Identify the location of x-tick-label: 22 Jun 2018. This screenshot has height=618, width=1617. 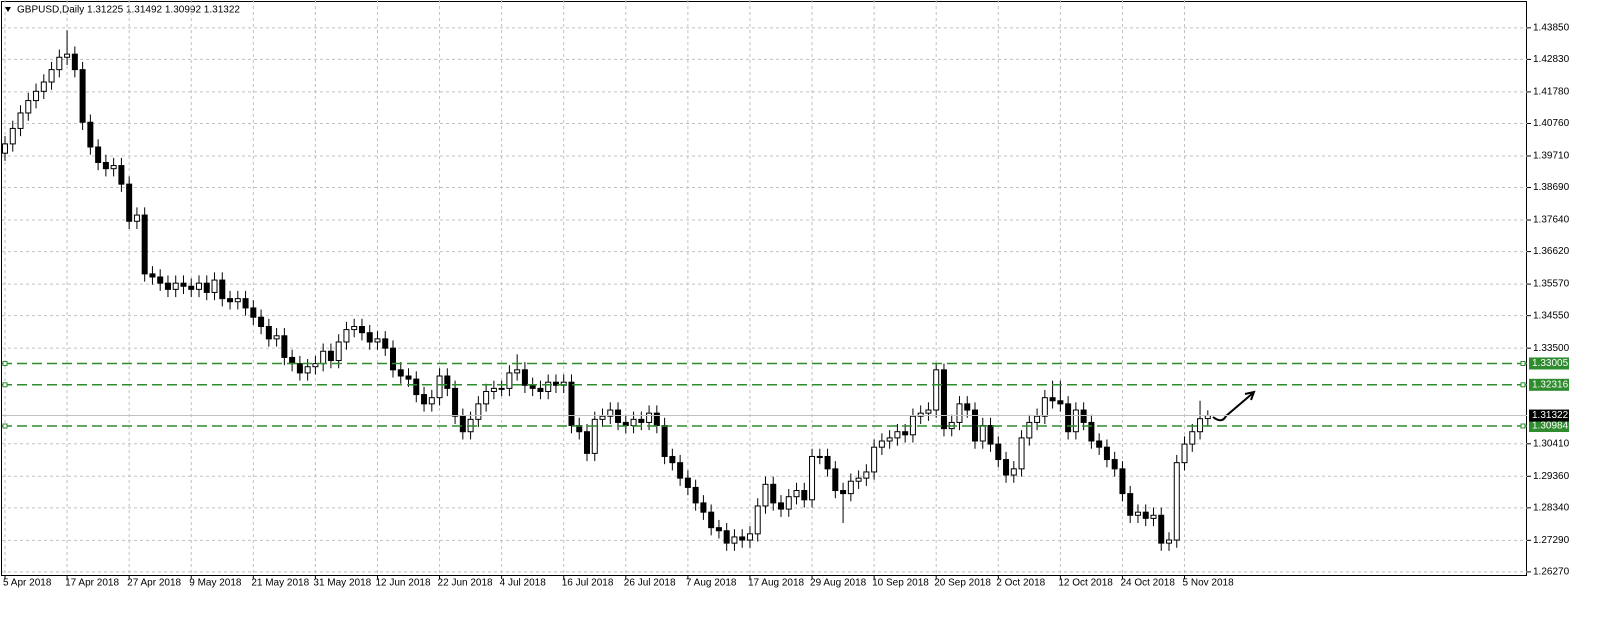
(465, 583).